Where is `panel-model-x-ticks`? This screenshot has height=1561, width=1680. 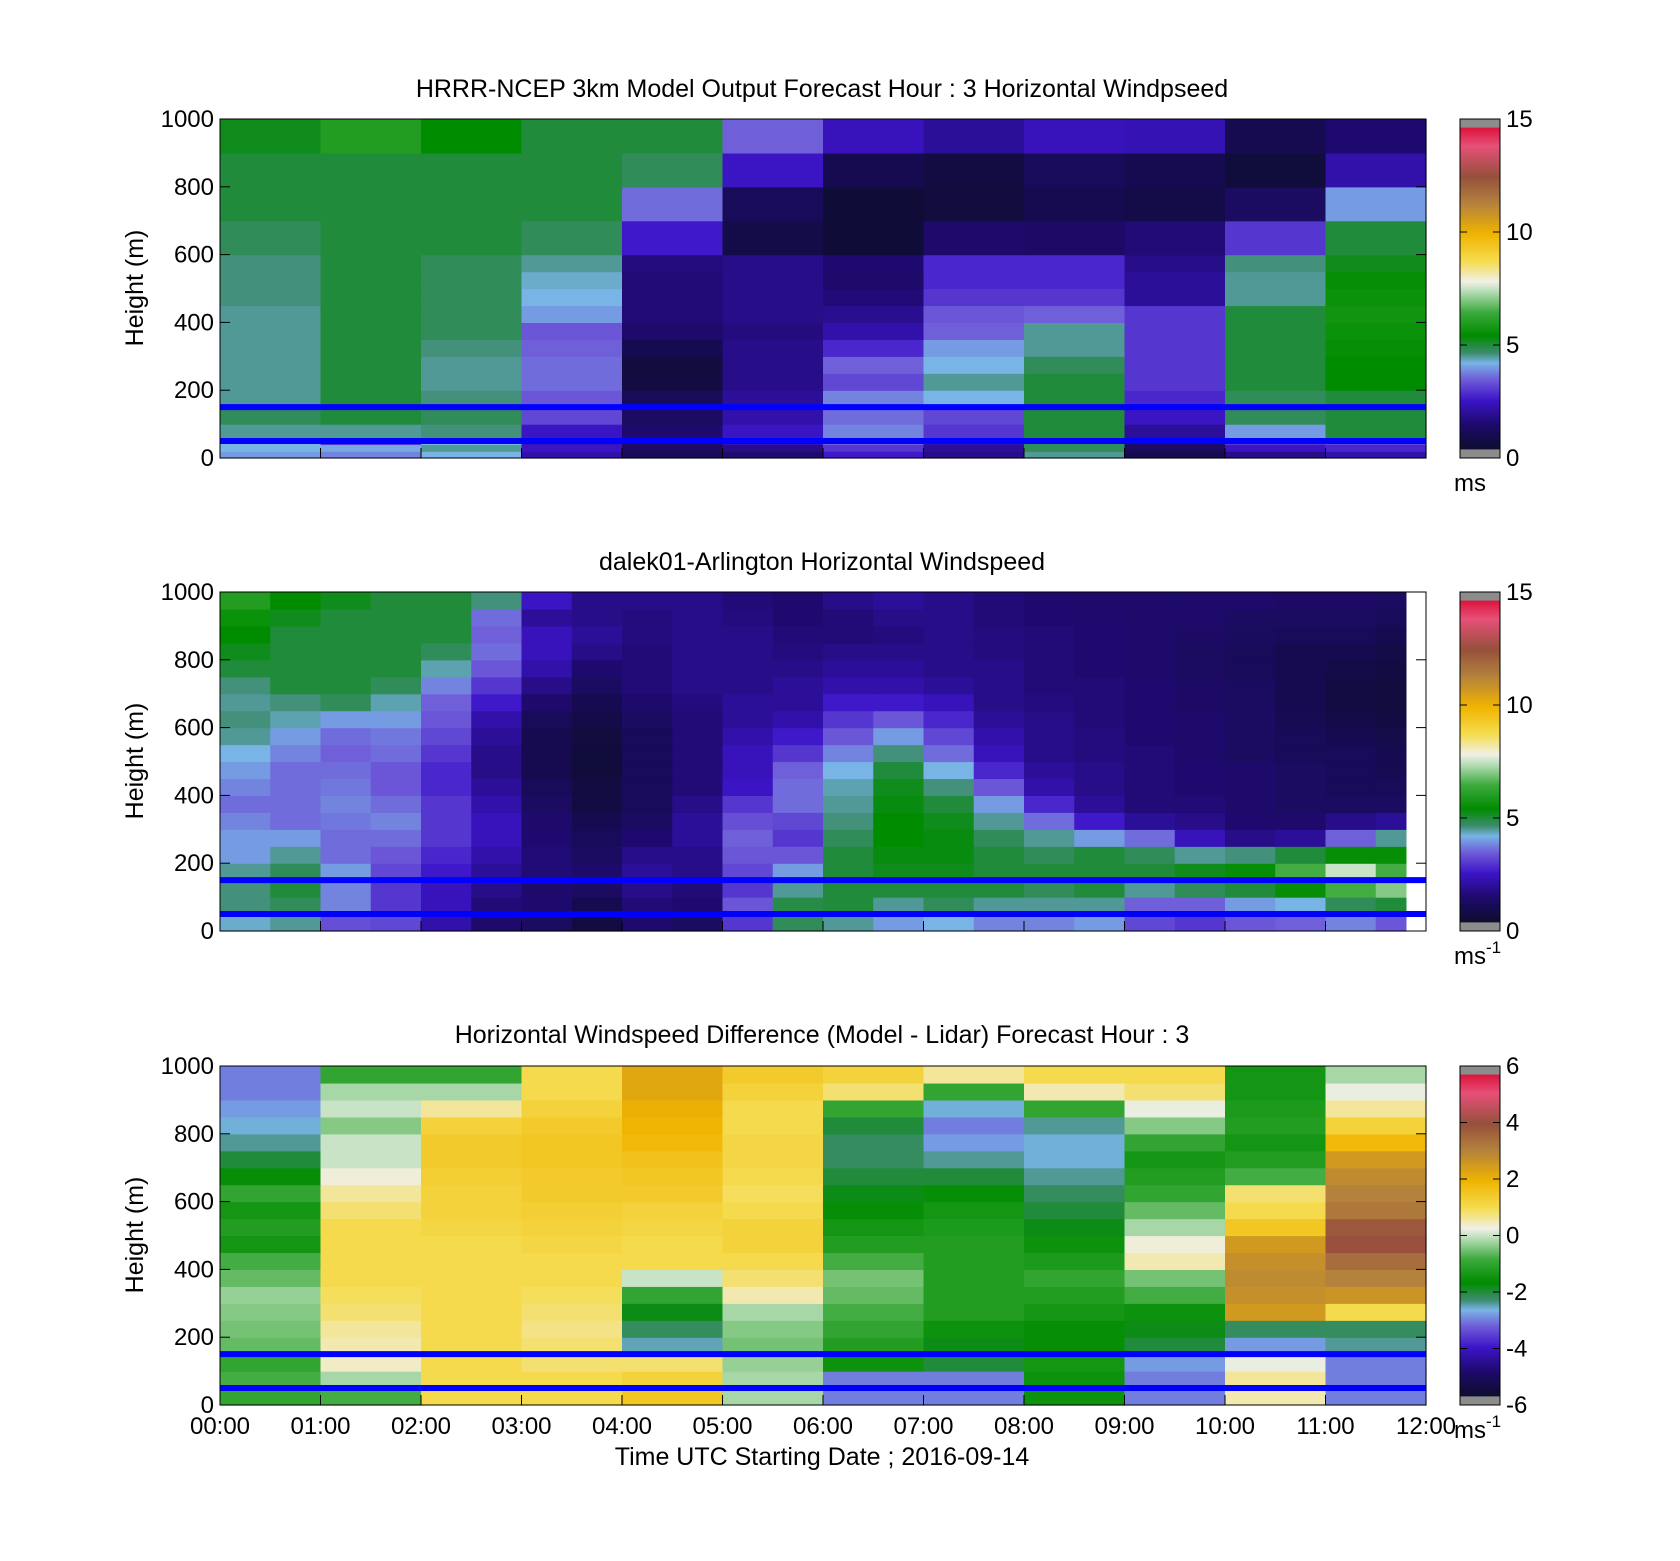 panel-model-x-ticks is located at coordinates (823, 453).